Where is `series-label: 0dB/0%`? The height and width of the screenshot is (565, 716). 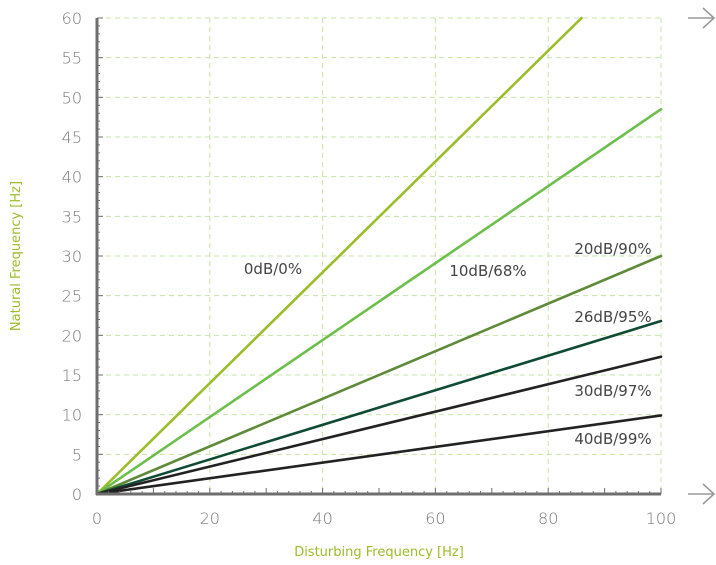 series-label: 0dB/0% is located at coordinates (273, 269).